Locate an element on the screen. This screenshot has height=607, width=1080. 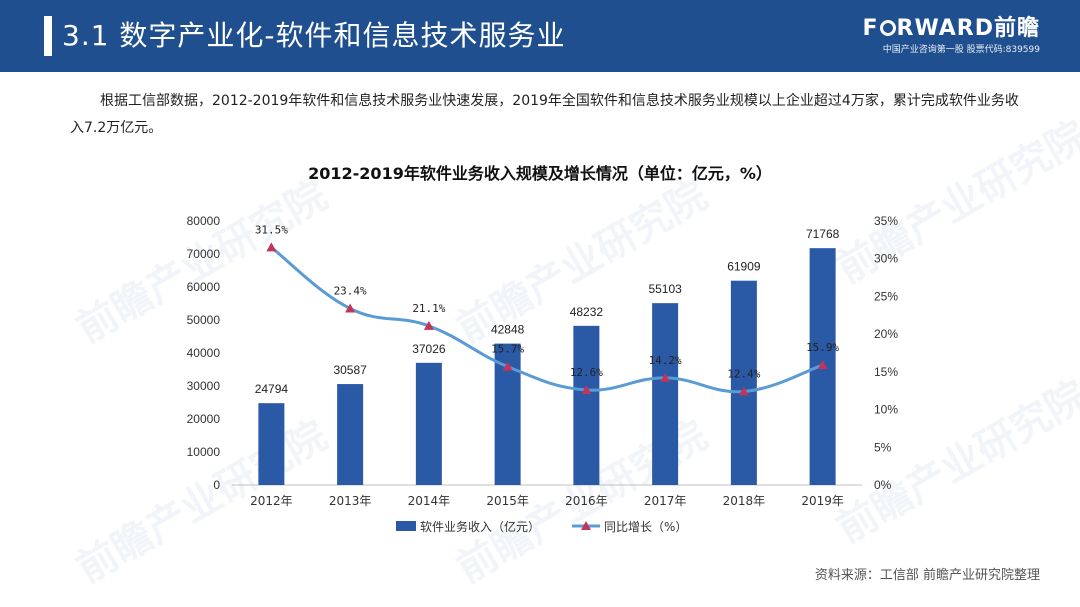
y-left-tick-label: 10000 is located at coordinates (204, 452).